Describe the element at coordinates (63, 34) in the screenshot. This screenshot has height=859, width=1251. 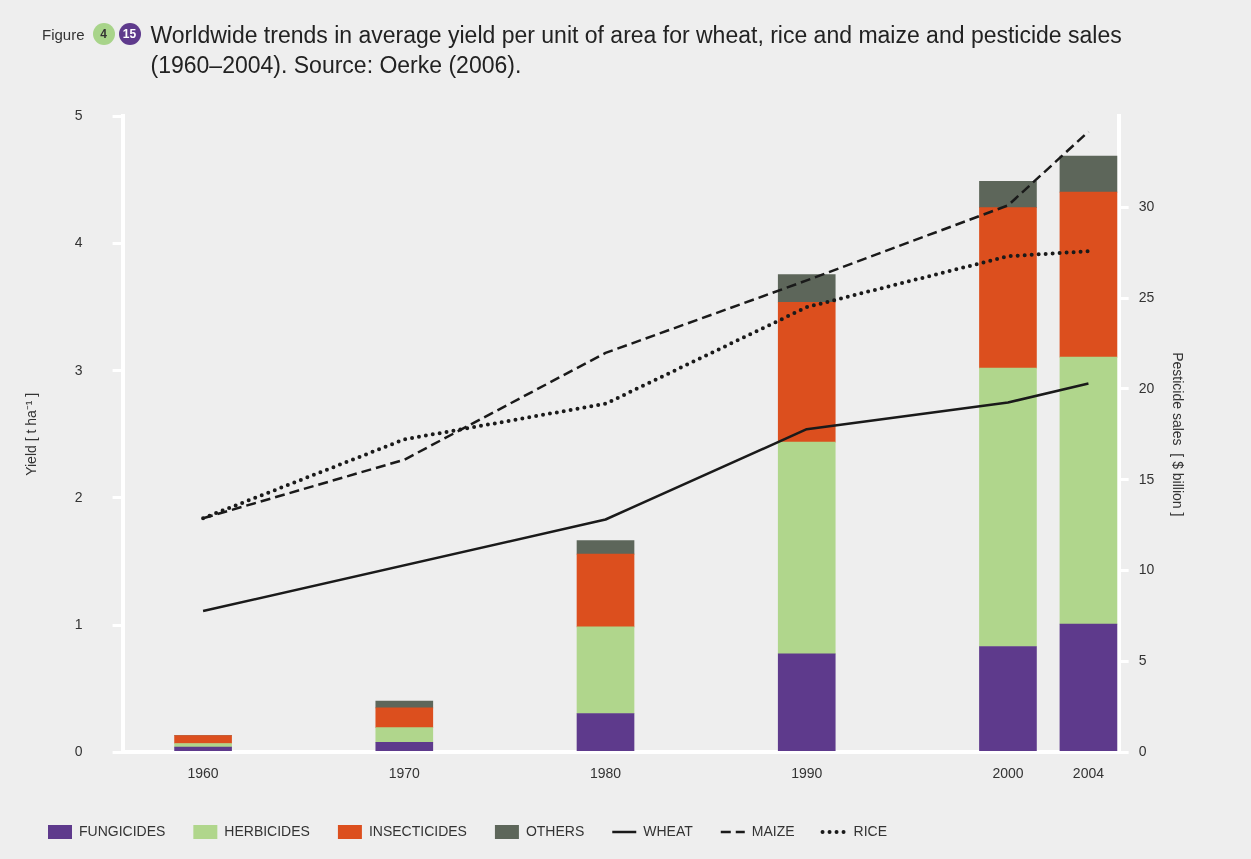
I see `text: Figure` at that location.